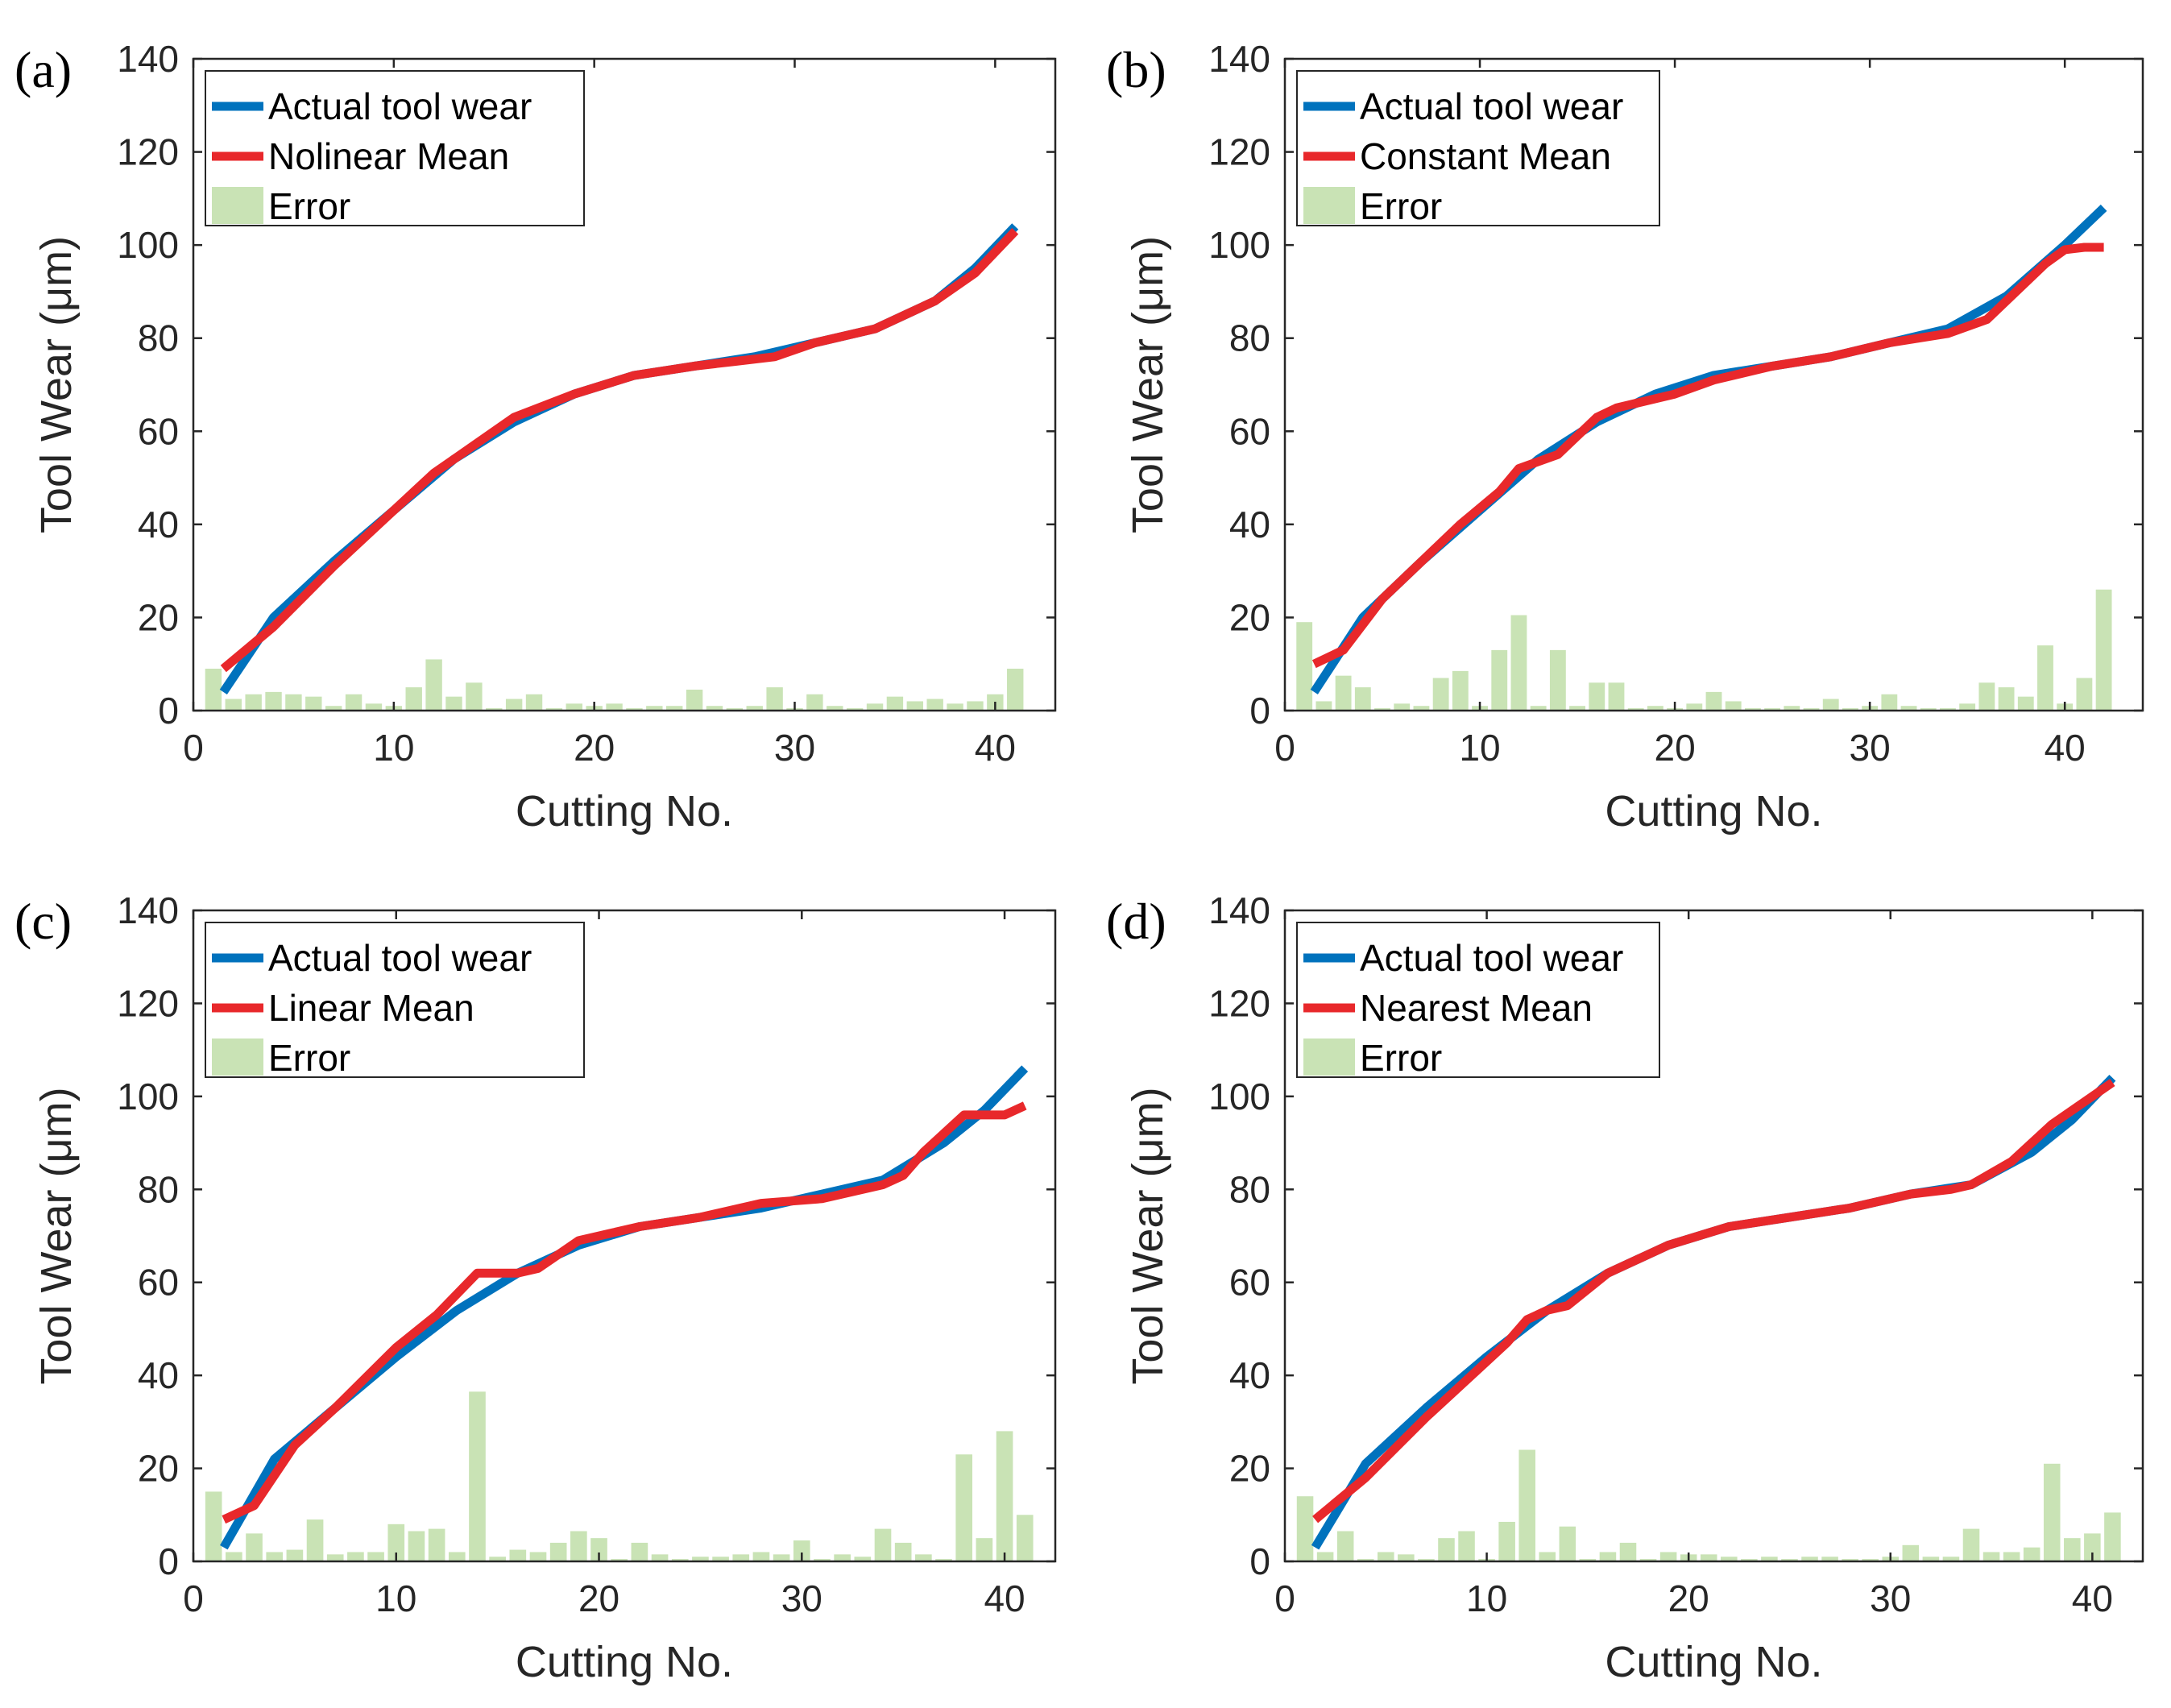 This screenshot has height=1708, width=2171. I want to click on panel-letter: (c), so click(44, 922).